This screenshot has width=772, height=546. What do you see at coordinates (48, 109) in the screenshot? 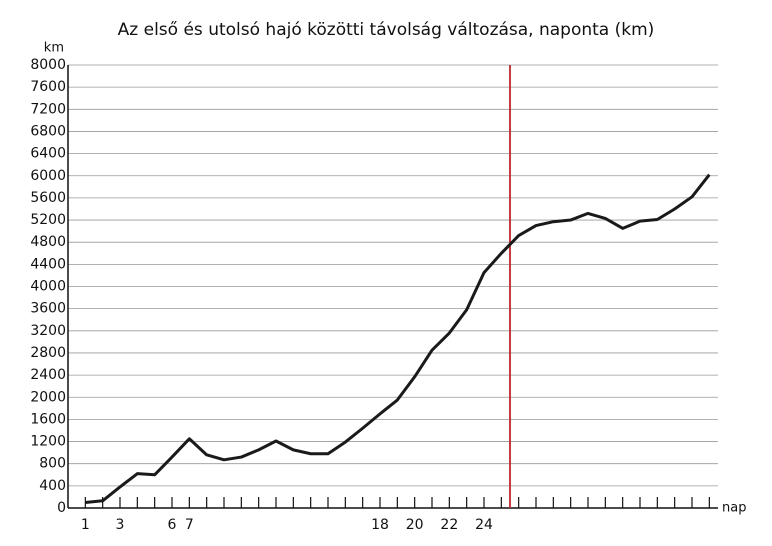
I see `y-tick-label: 7200` at bounding box center [48, 109].